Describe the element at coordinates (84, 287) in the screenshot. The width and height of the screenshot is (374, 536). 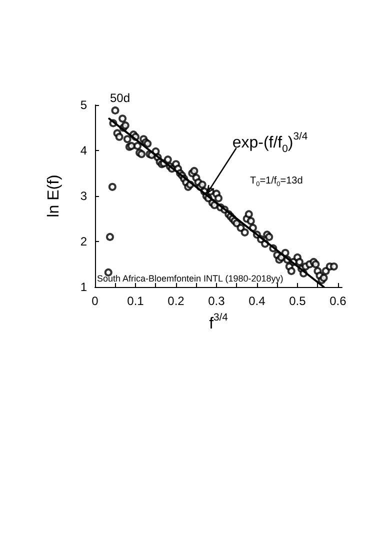
I see `y-tick-label: 1` at that location.